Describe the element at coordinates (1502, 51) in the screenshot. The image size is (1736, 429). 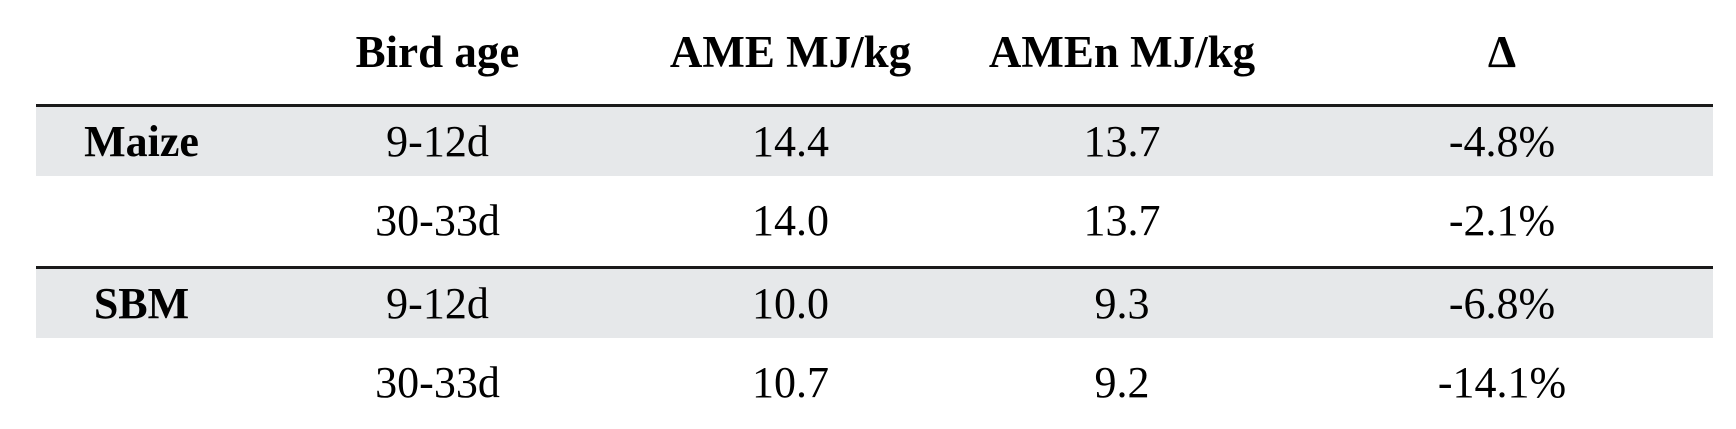
I see `header-cell-delta: Δ` at that location.